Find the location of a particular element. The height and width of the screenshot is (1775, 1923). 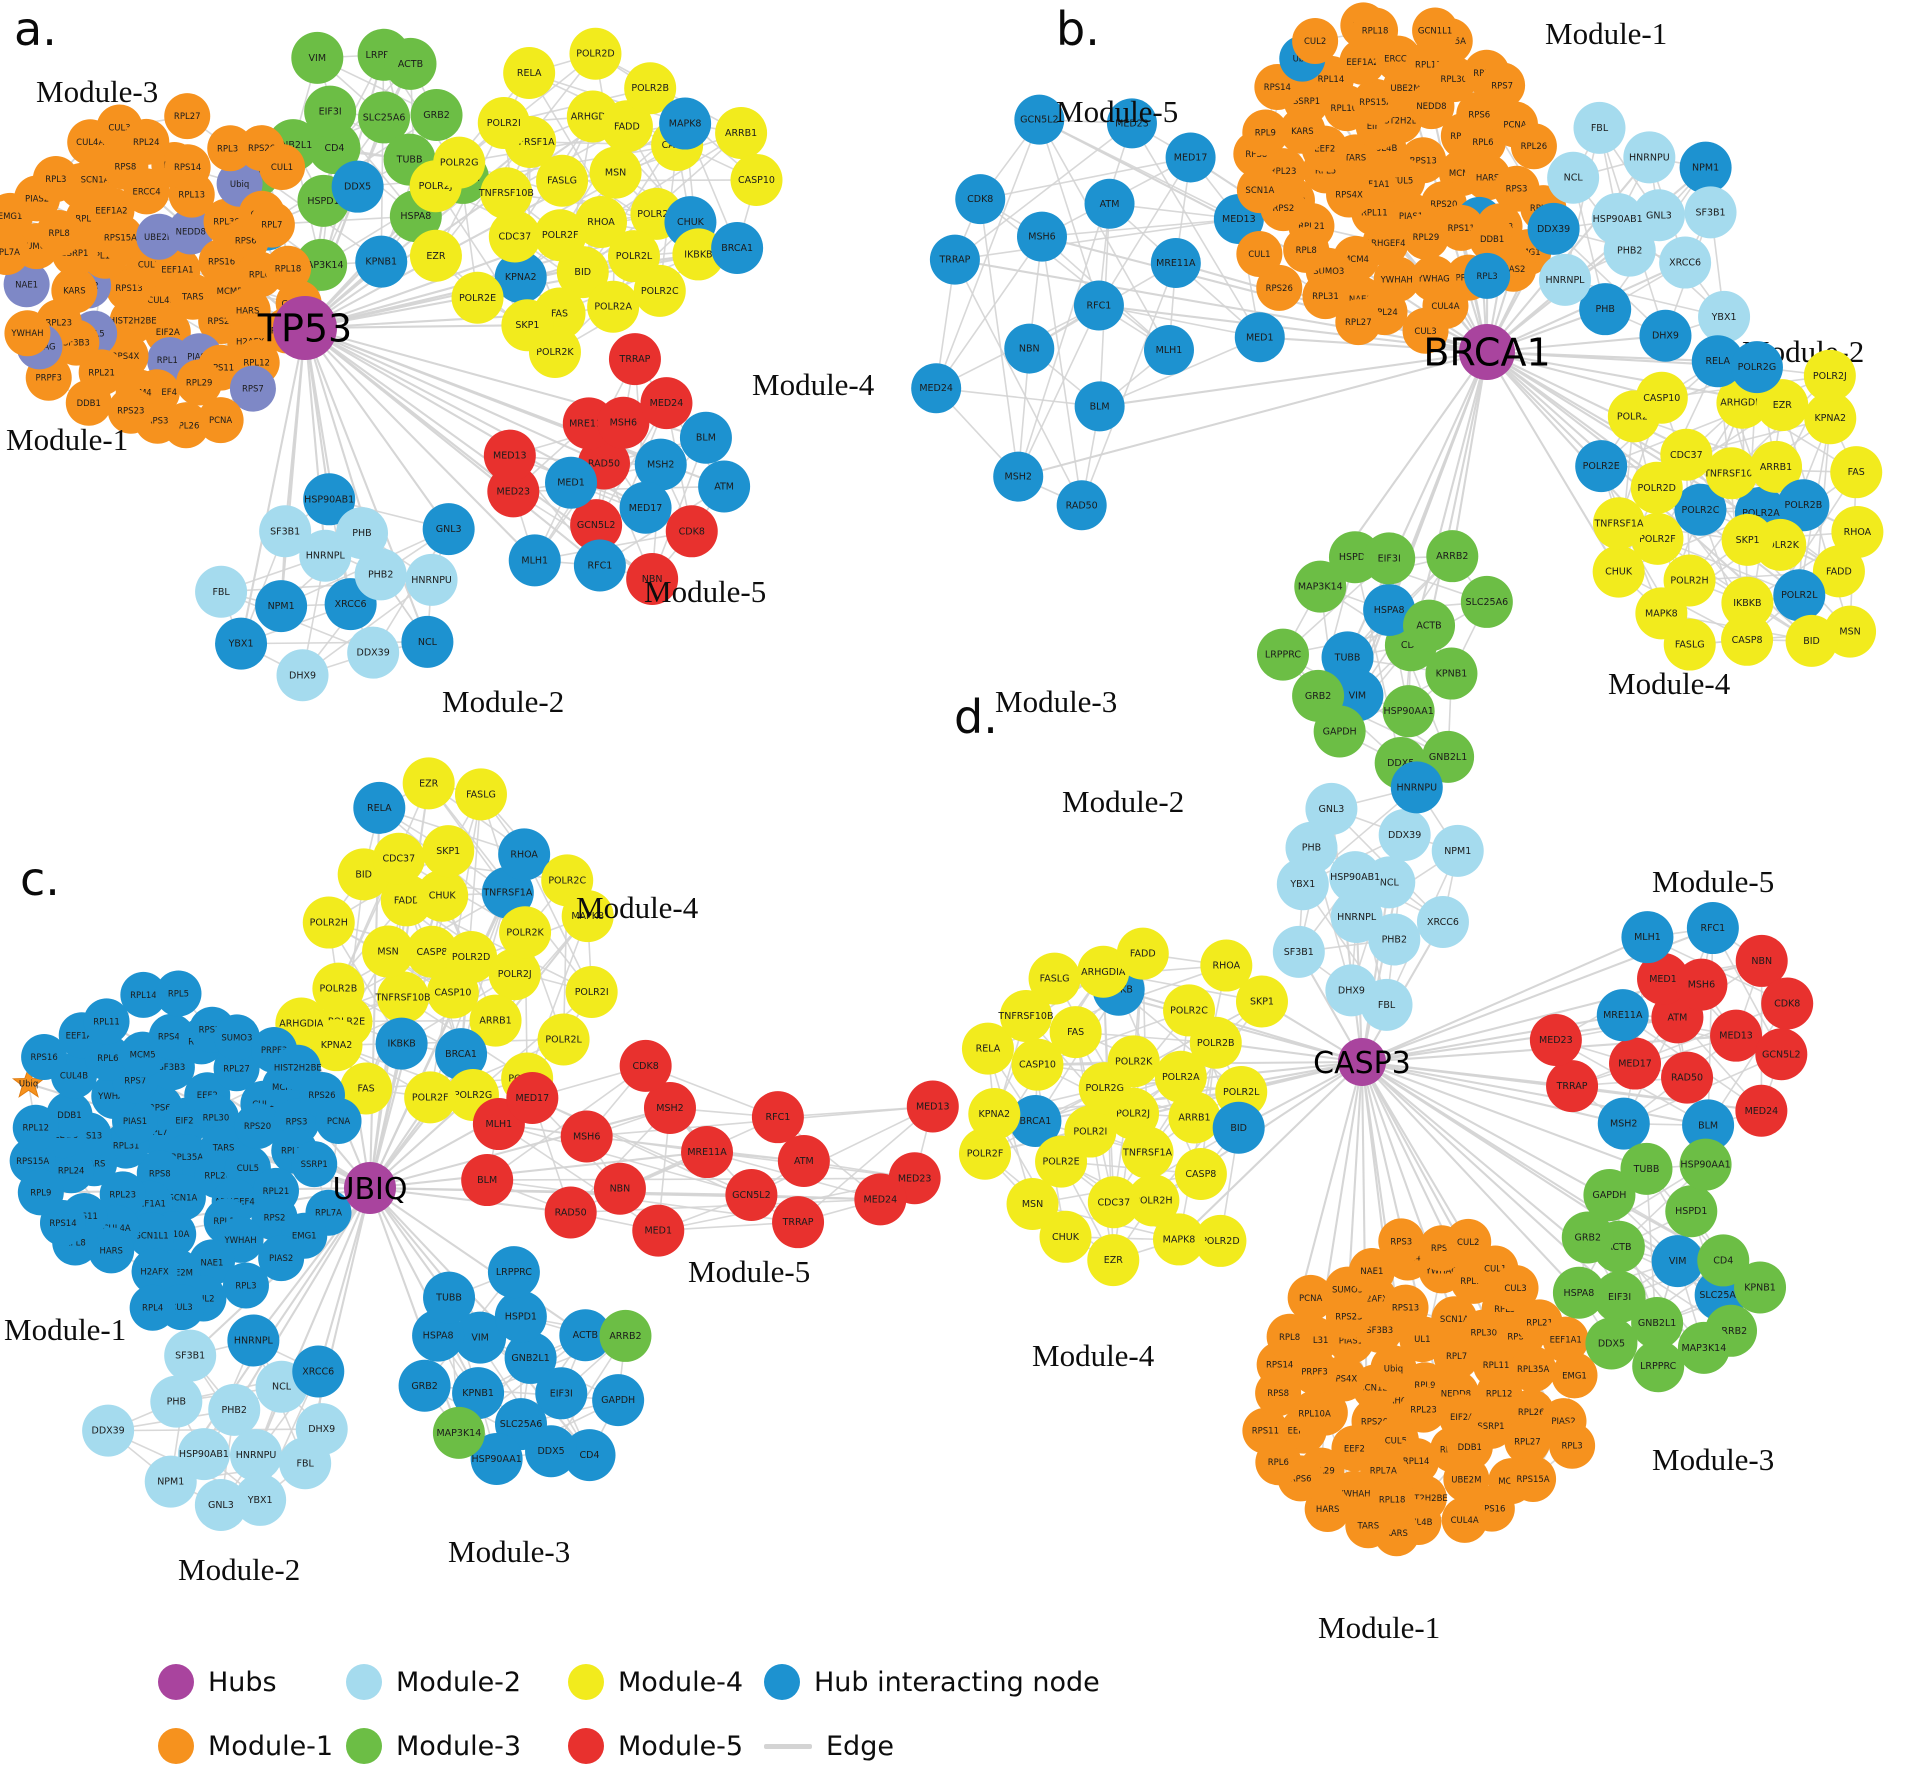

node-label-YBX1: YBX1 is located at coordinates (241, 644).